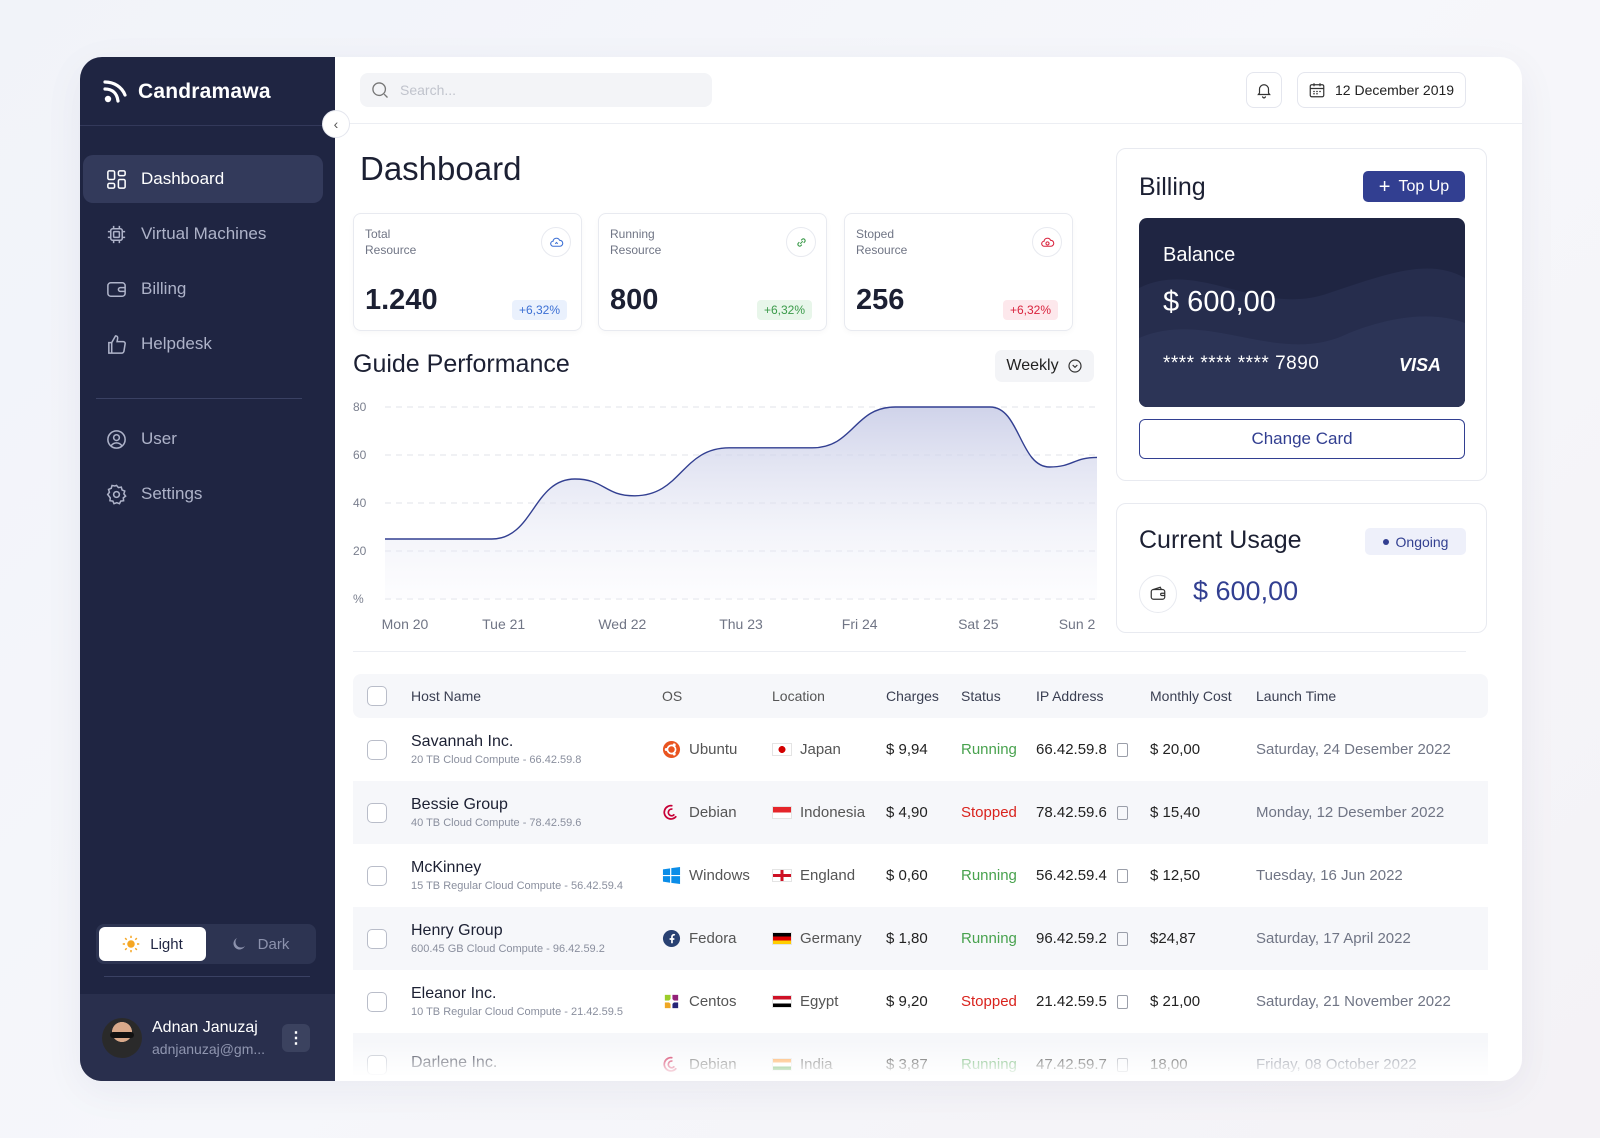 The height and width of the screenshot is (1138, 1600). What do you see at coordinates (405, 624) in the screenshot?
I see `x-tick-label: Mon 20` at bounding box center [405, 624].